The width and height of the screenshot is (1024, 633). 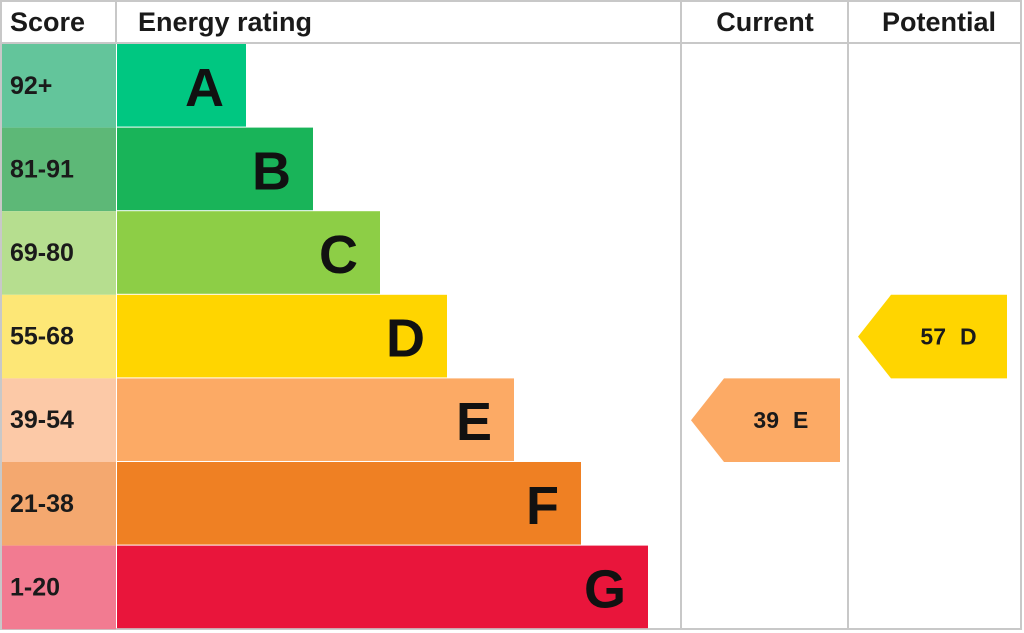 I want to click on current-score: 39, so click(x=766, y=420).